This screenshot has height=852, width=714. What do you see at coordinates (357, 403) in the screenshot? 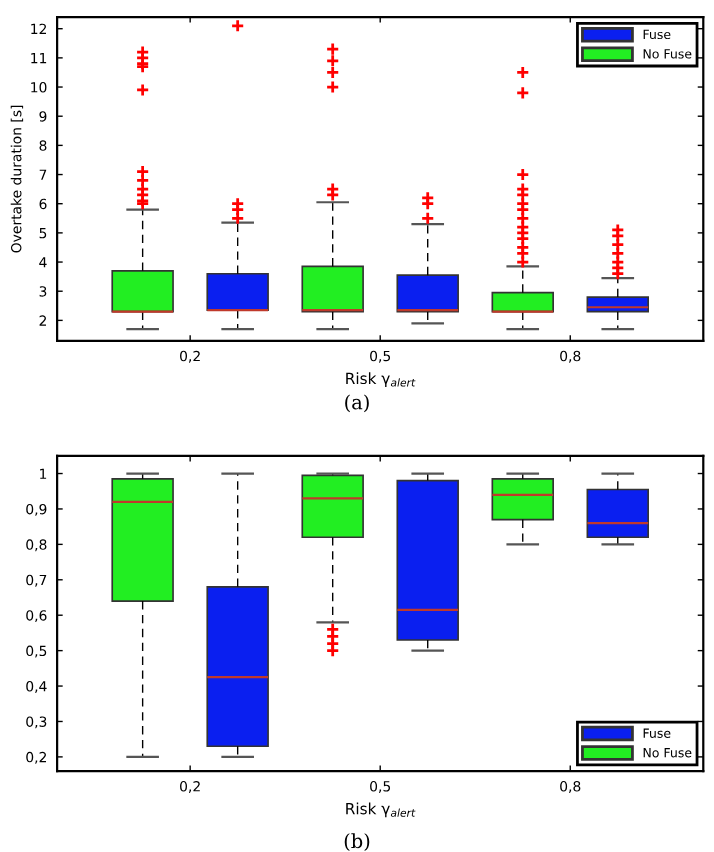
I see `text: (a)` at bounding box center [357, 403].